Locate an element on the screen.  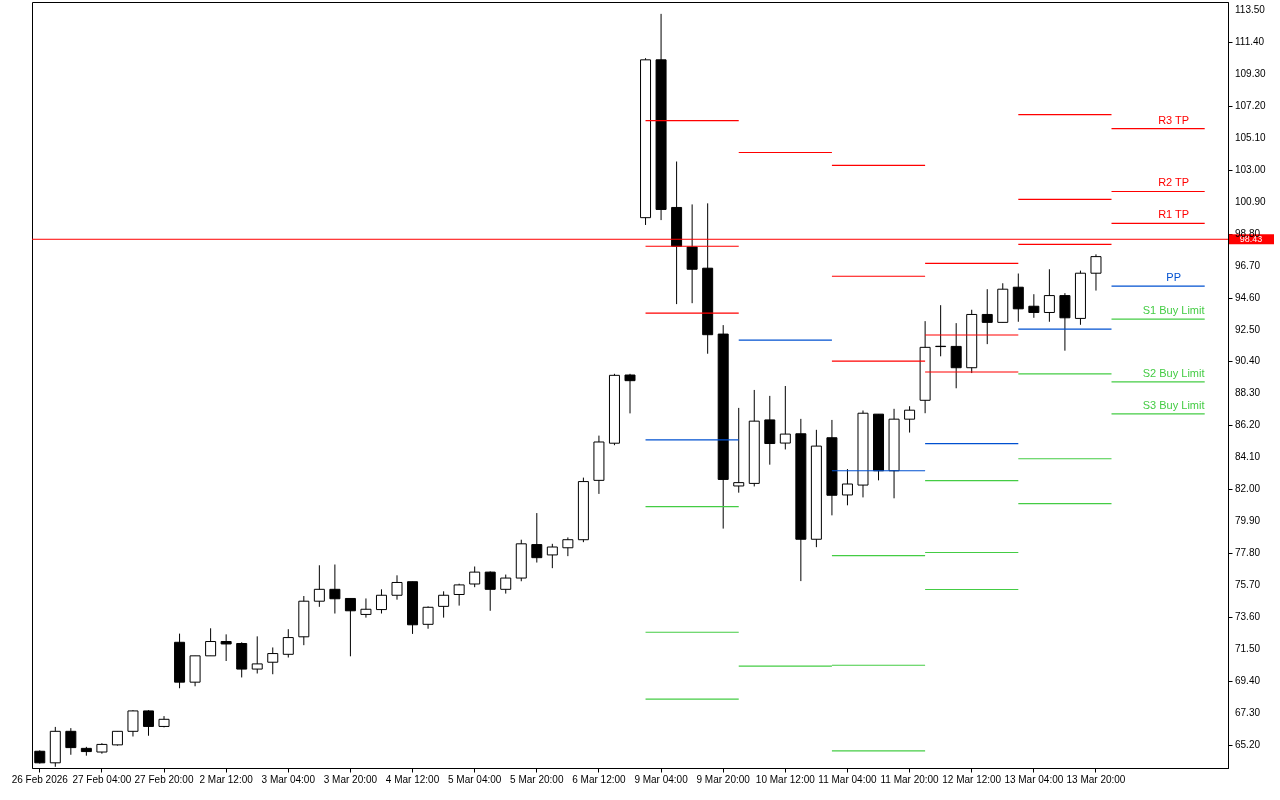
y-tick-label: 111.40 is located at coordinates (1250, 41).